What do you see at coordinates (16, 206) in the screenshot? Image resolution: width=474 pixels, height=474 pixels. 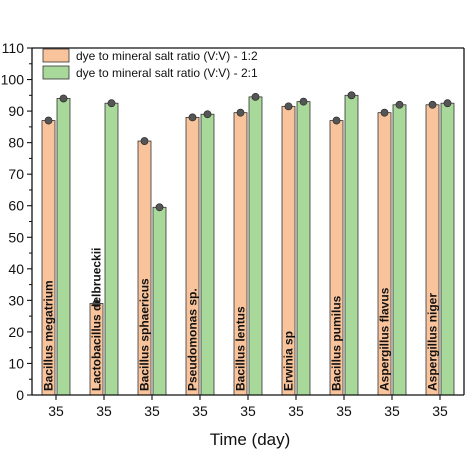 I see `y-tick-label: 60` at bounding box center [16, 206].